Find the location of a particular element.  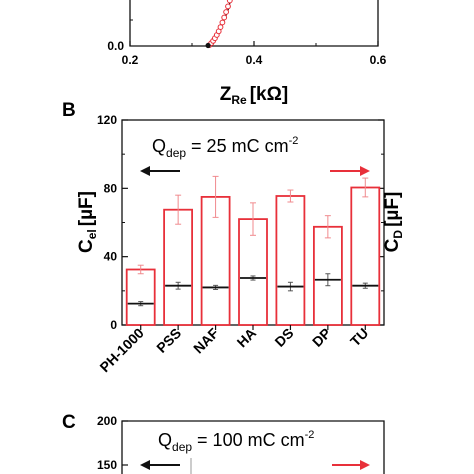

panel-a-xtick-label-2: 0.6 is located at coordinates (378, 60).